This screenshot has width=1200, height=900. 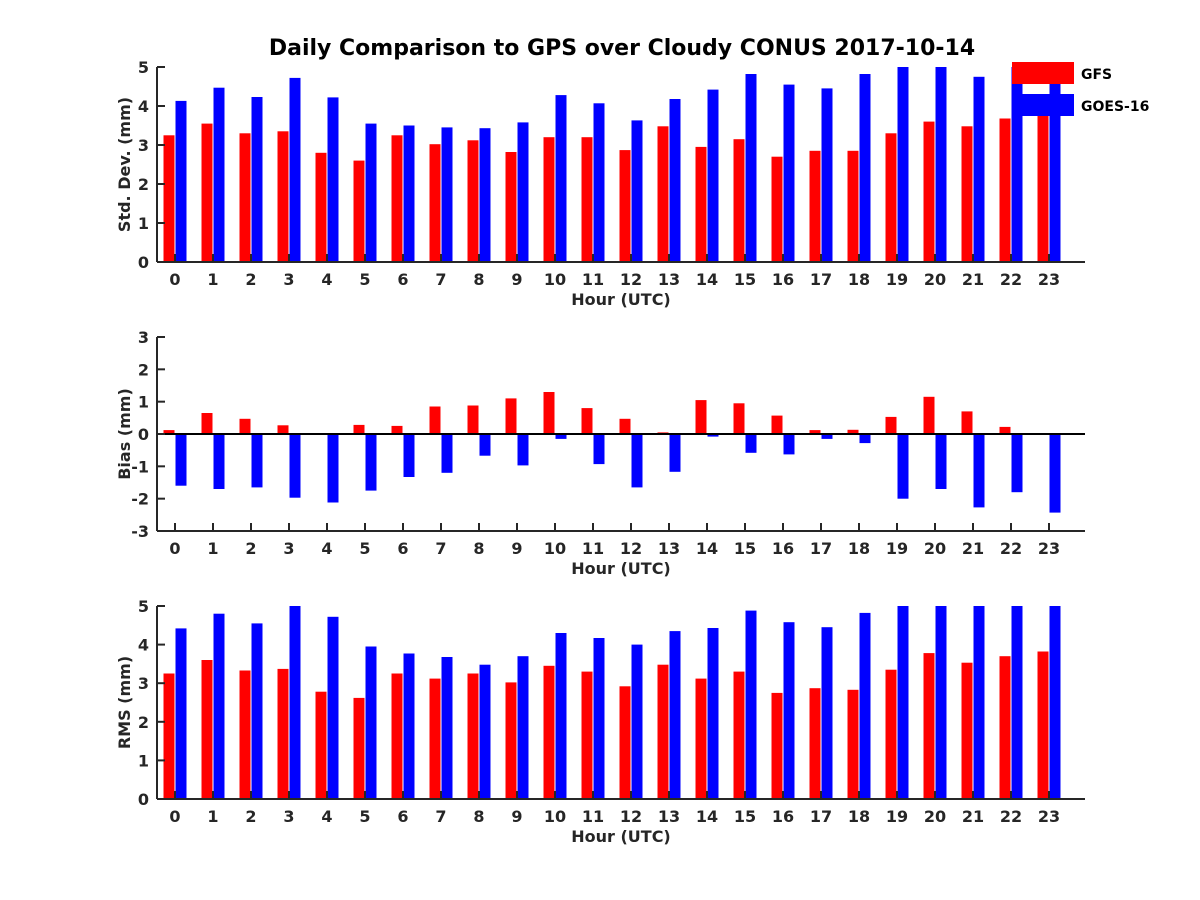 What do you see at coordinates (440, 816) in the screenshot?
I see `rms-xtick-label: 7` at bounding box center [440, 816].